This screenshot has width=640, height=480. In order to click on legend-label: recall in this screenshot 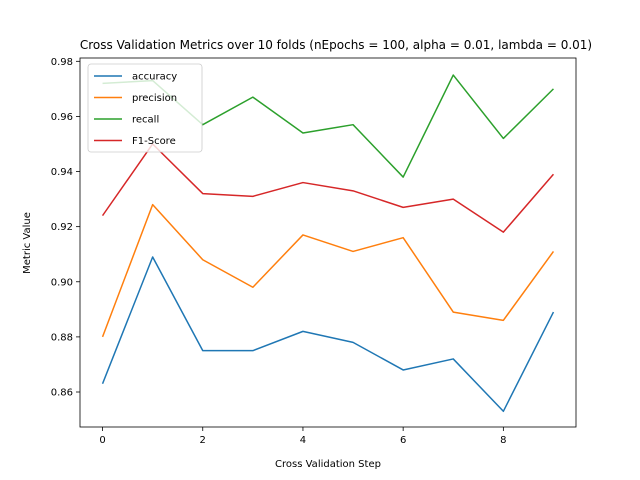, I will do `click(145, 120)`.